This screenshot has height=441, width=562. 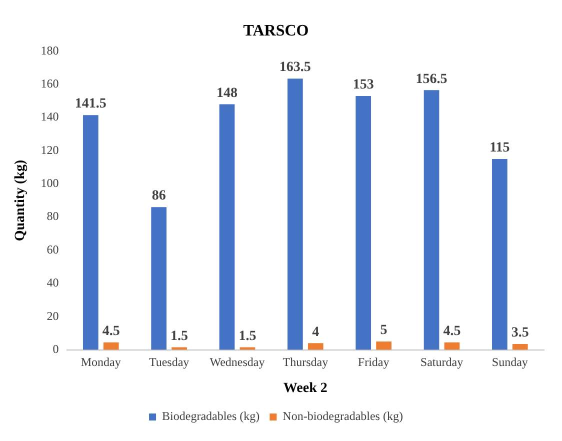 What do you see at coordinates (432, 79) in the screenshot?
I see `data-label: 156.5` at bounding box center [432, 79].